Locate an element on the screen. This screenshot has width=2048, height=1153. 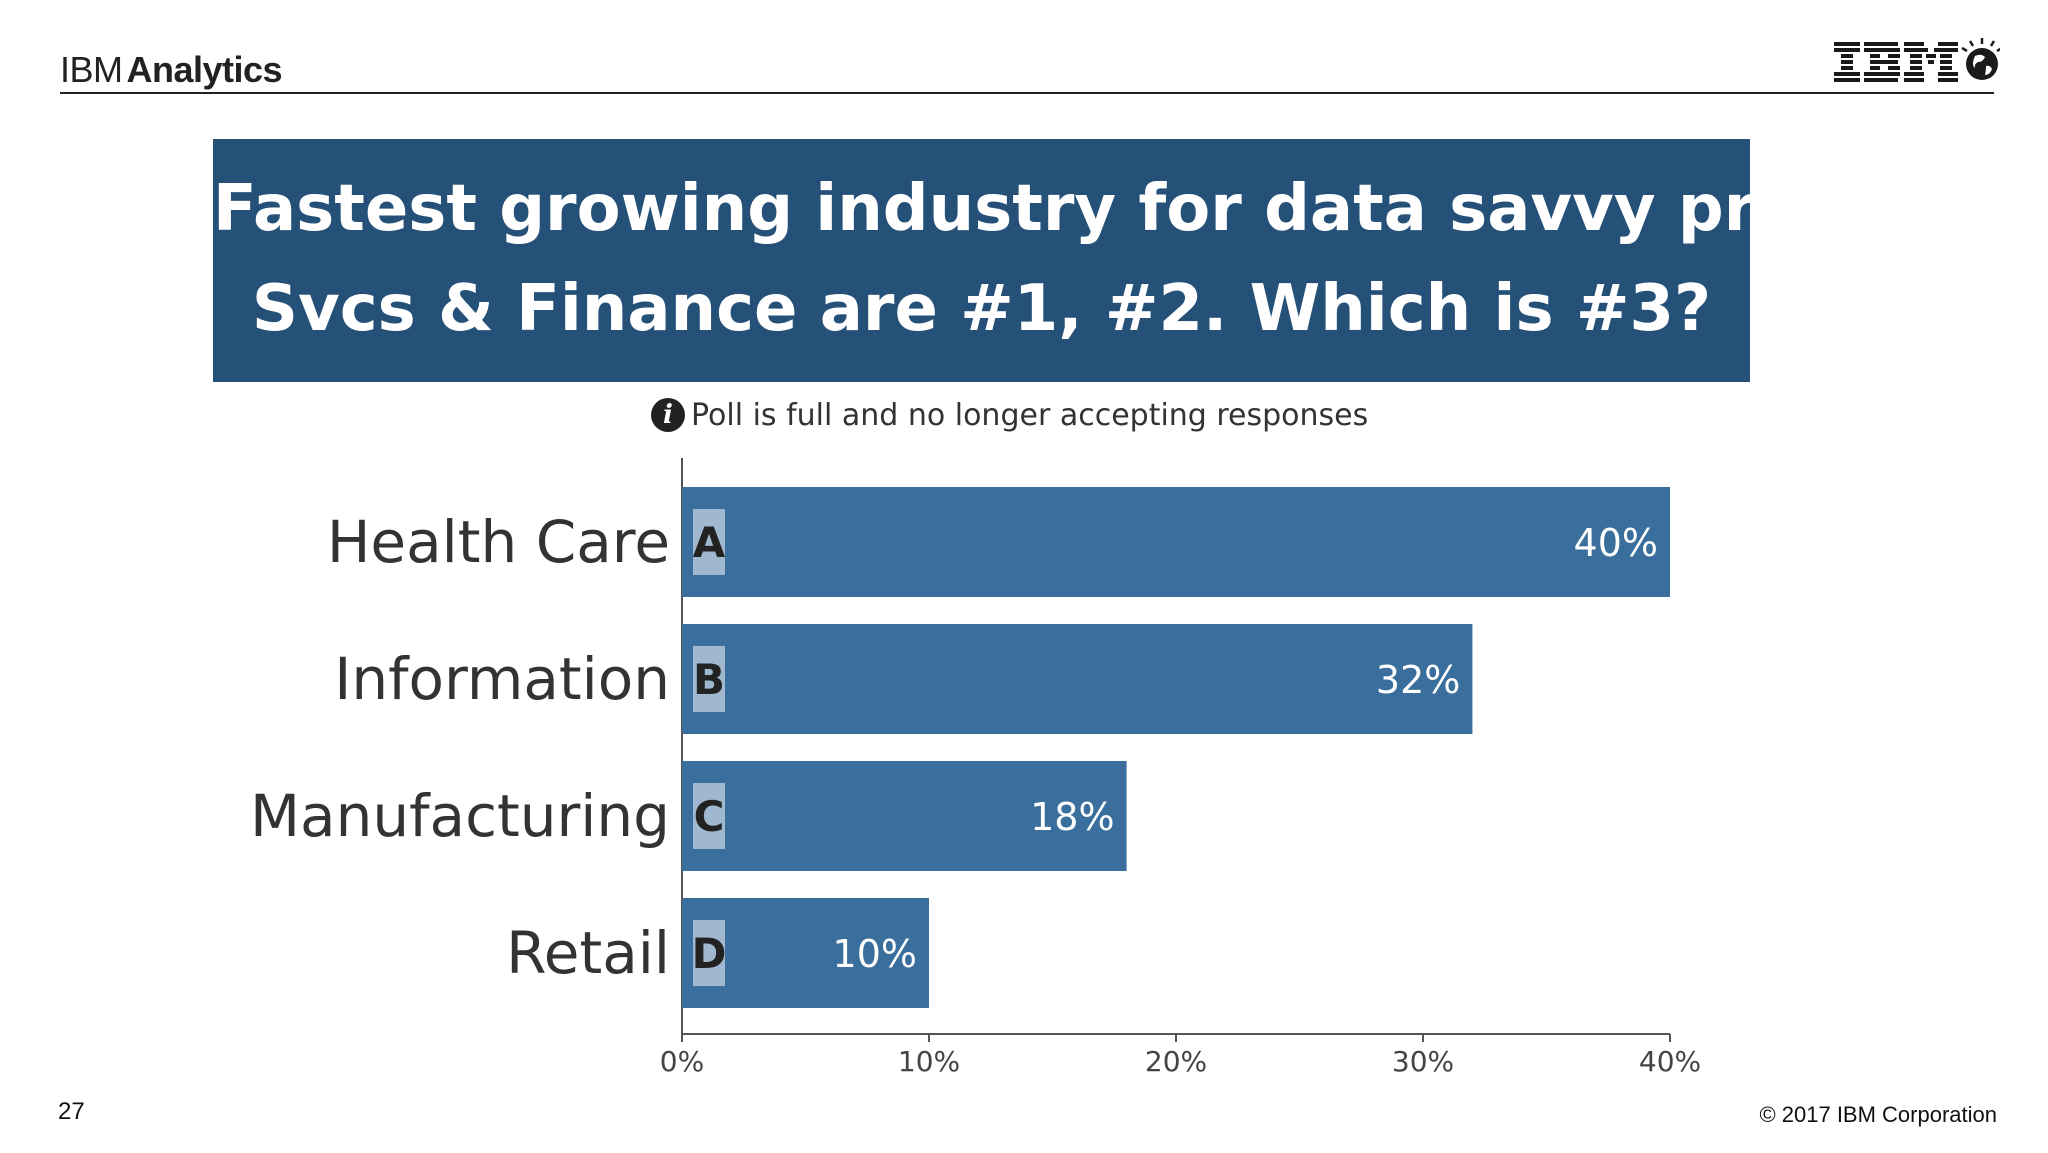
copyright-notice: © 2017 IBM Corporation is located at coordinates (1878, 1114).